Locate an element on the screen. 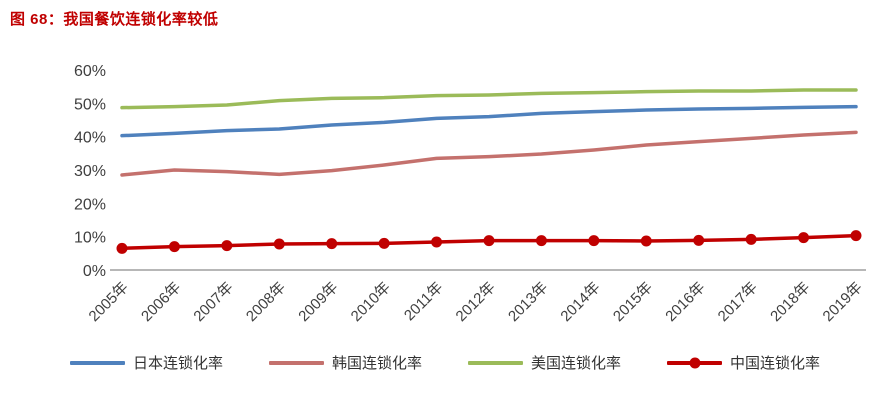 This screenshot has width=890, height=401. x-axis-tick-label: 2010年 is located at coordinates (371, 302).